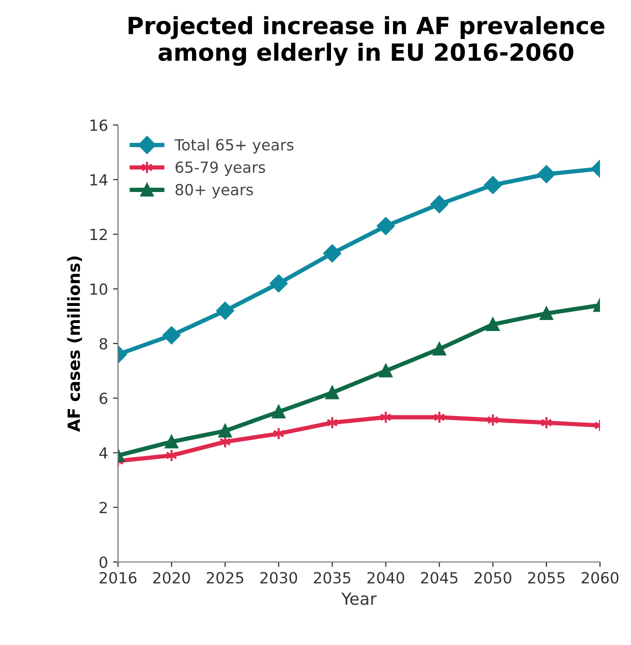 Image resolution: width=631 pixels, height=645 pixels. I want to click on y-tick-label: 10, so click(99, 289).